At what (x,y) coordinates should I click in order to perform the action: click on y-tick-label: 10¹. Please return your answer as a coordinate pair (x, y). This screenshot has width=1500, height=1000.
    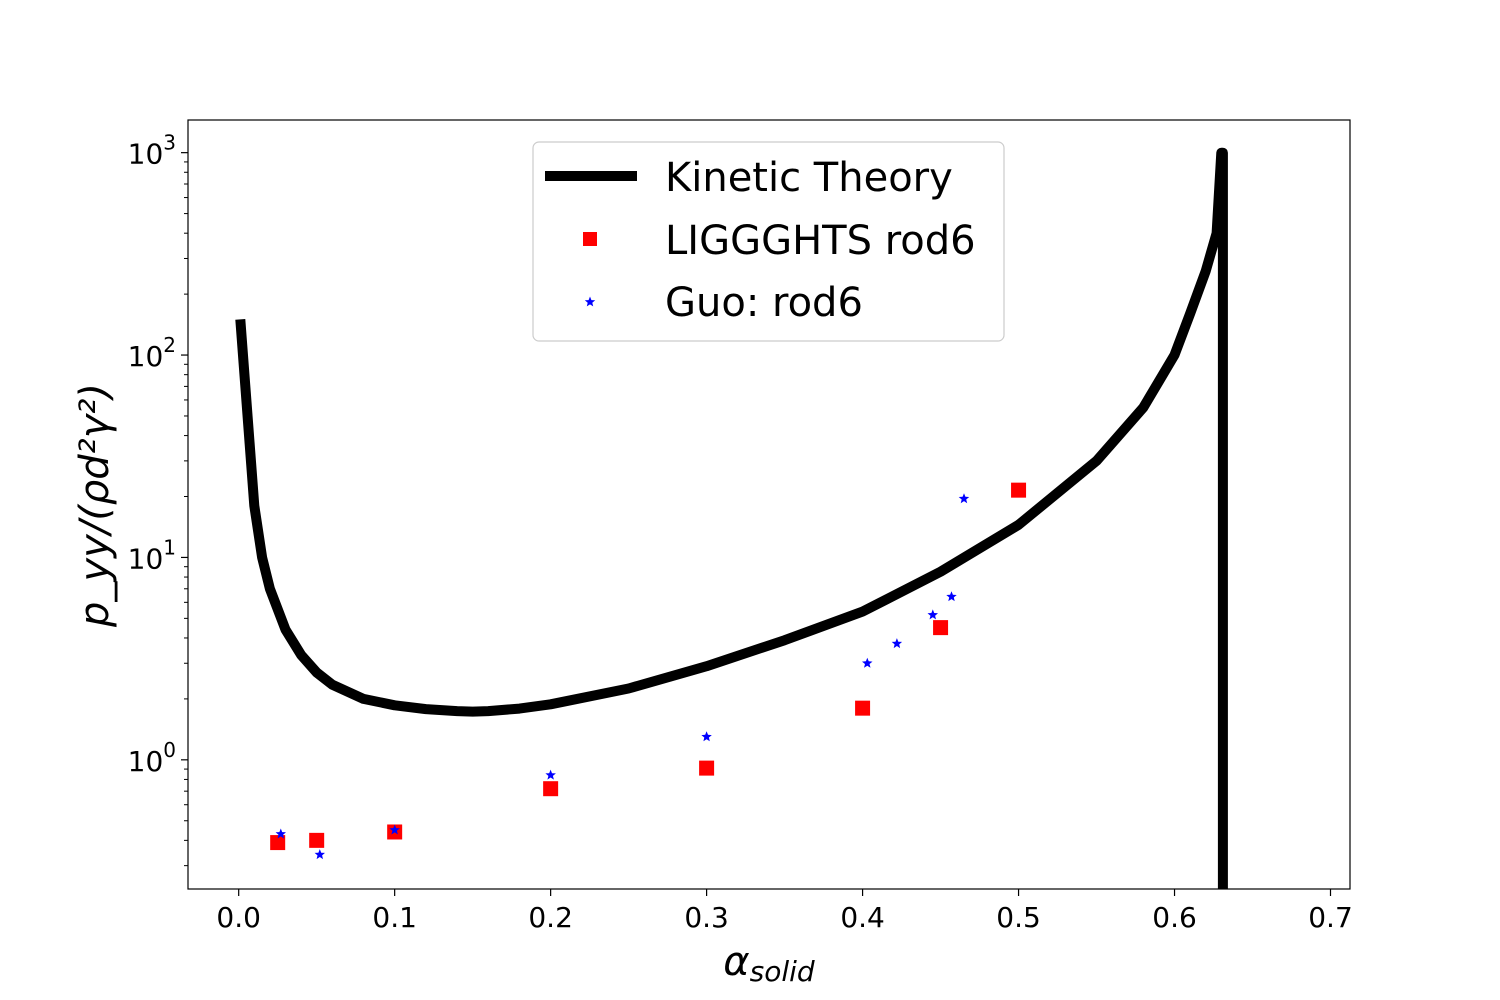
    Looking at the image, I should click on (152, 555).